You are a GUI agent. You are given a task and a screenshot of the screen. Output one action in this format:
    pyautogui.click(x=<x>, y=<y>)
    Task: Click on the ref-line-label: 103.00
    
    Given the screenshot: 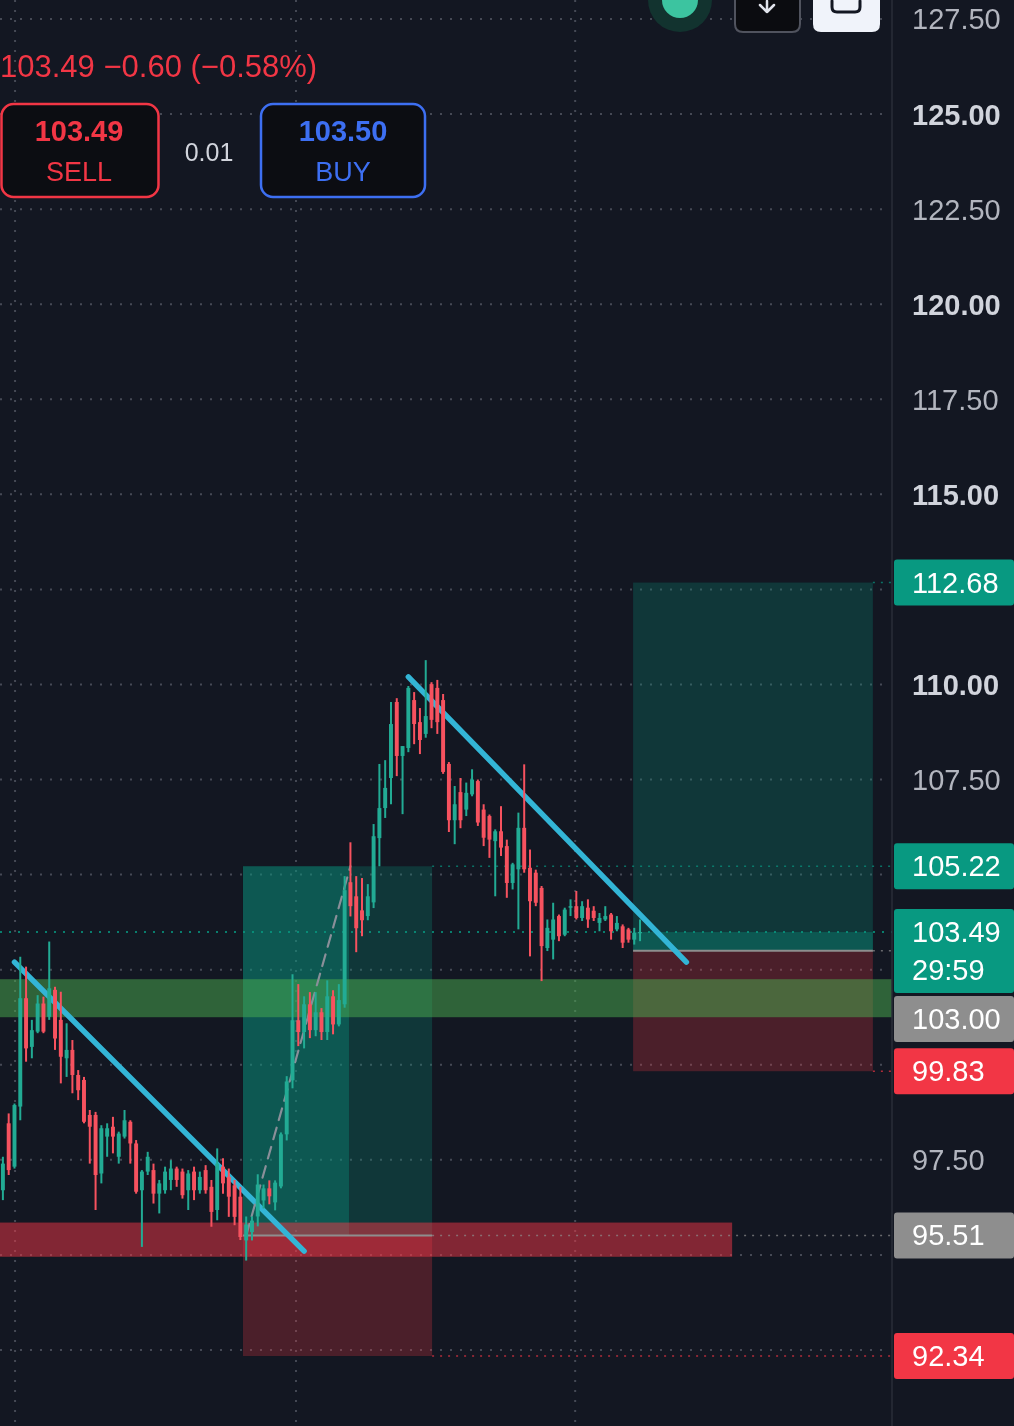 What is the action you would take?
    pyautogui.click(x=956, y=1019)
    